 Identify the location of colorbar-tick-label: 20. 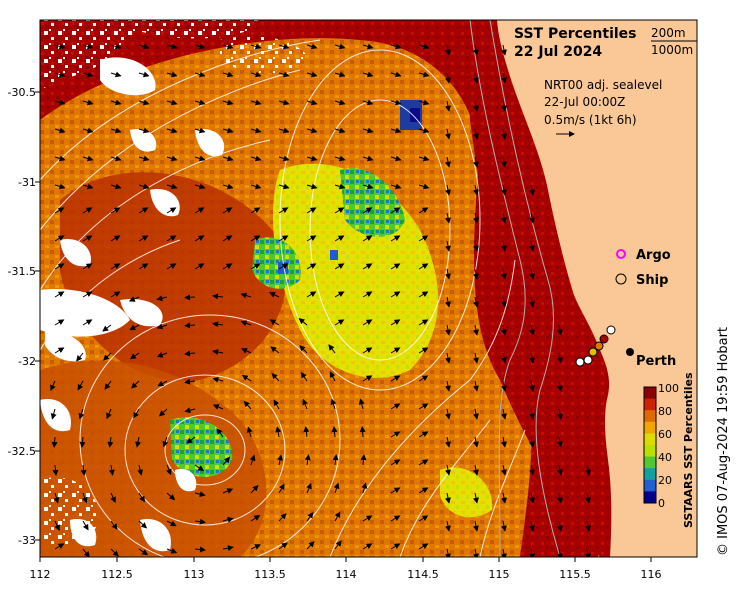
(665, 480).